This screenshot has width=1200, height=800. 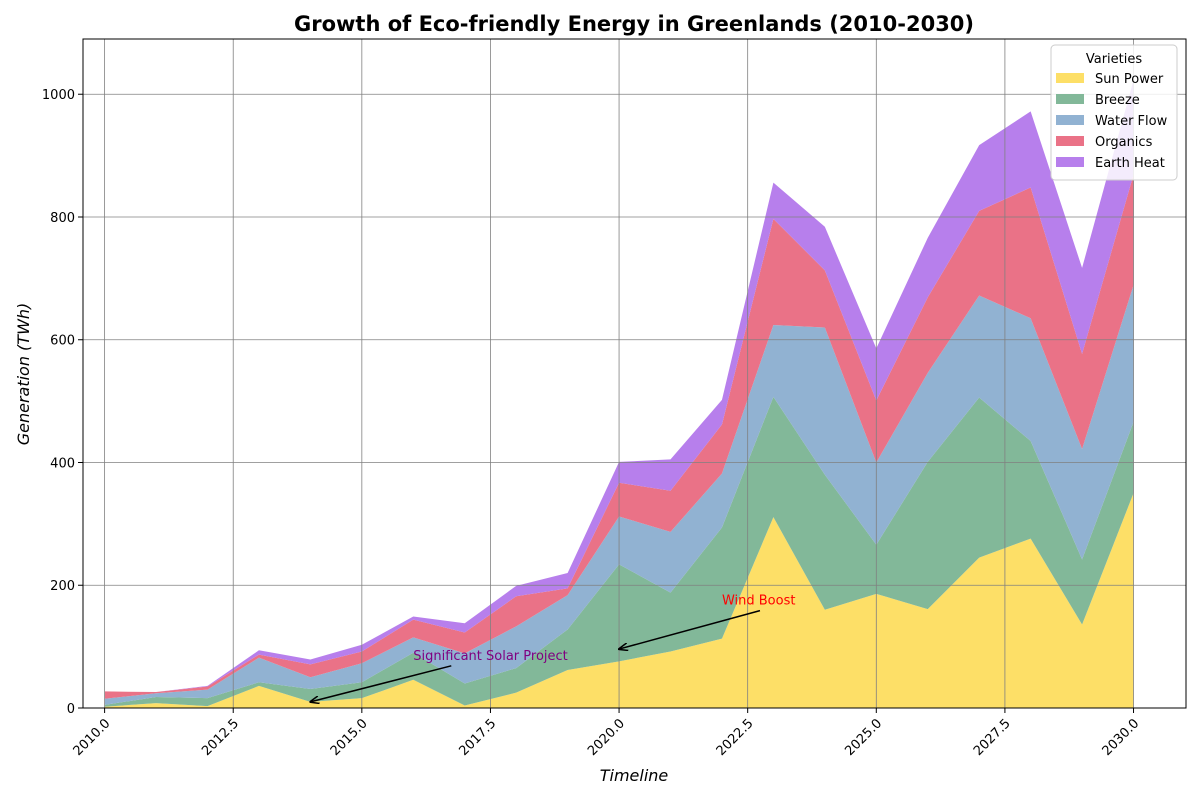 I want to click on x-tick-label: 2030.0, so click(x=1121, y=737).